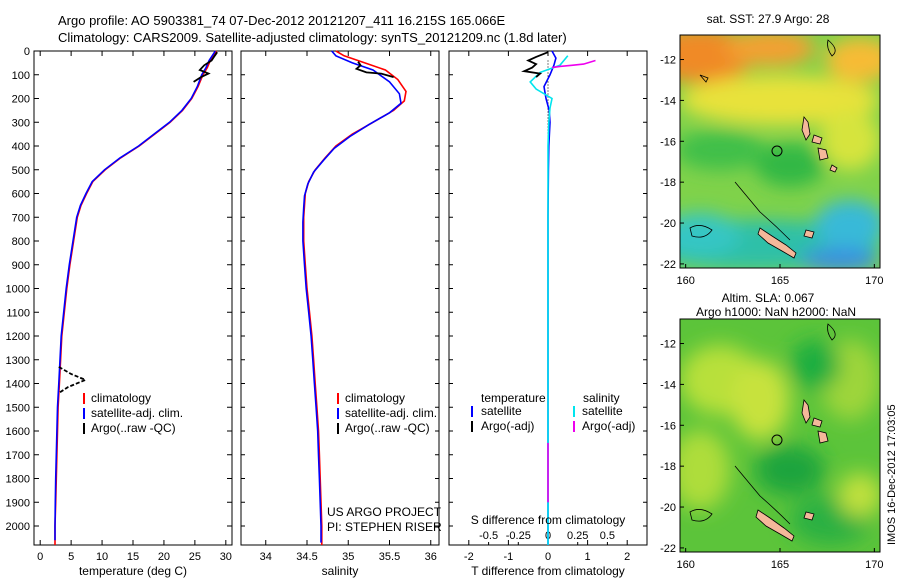 This screenshot has height=580, width=900. I want to click on x-tick-label: 36, so click(431, 557).